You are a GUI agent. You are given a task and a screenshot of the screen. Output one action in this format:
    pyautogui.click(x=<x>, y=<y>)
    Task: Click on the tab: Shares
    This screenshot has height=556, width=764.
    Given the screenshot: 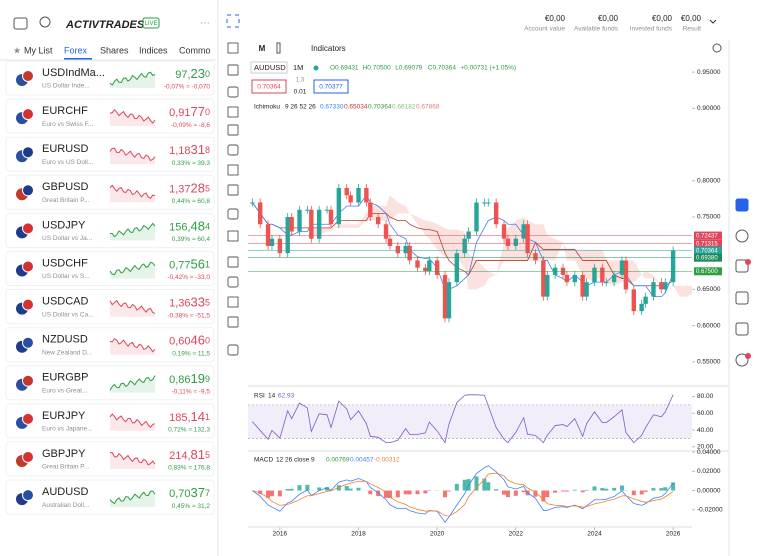 What is the action you would take?
    pyautogui.click(x=114, y=50)
    